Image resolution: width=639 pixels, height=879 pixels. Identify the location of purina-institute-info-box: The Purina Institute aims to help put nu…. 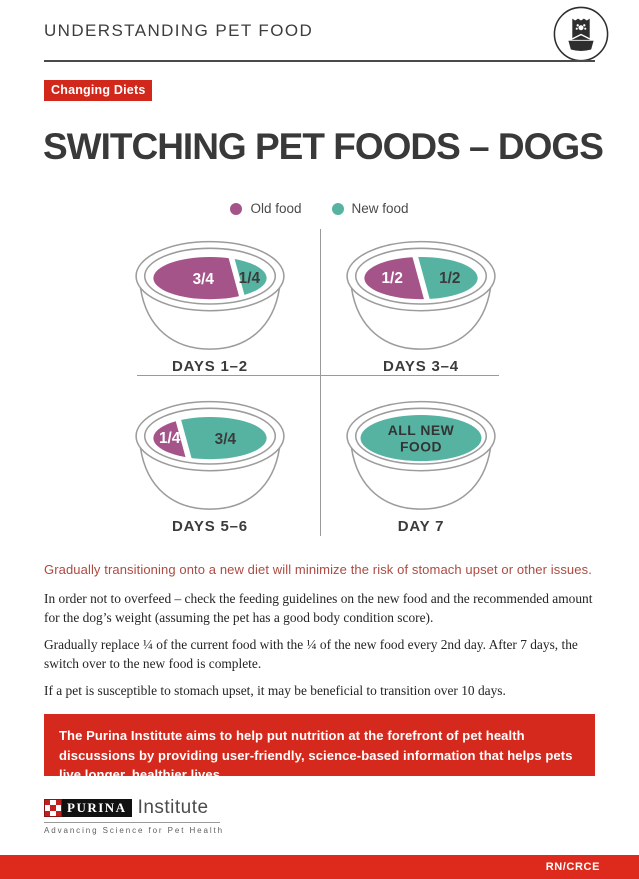
(319, 748).